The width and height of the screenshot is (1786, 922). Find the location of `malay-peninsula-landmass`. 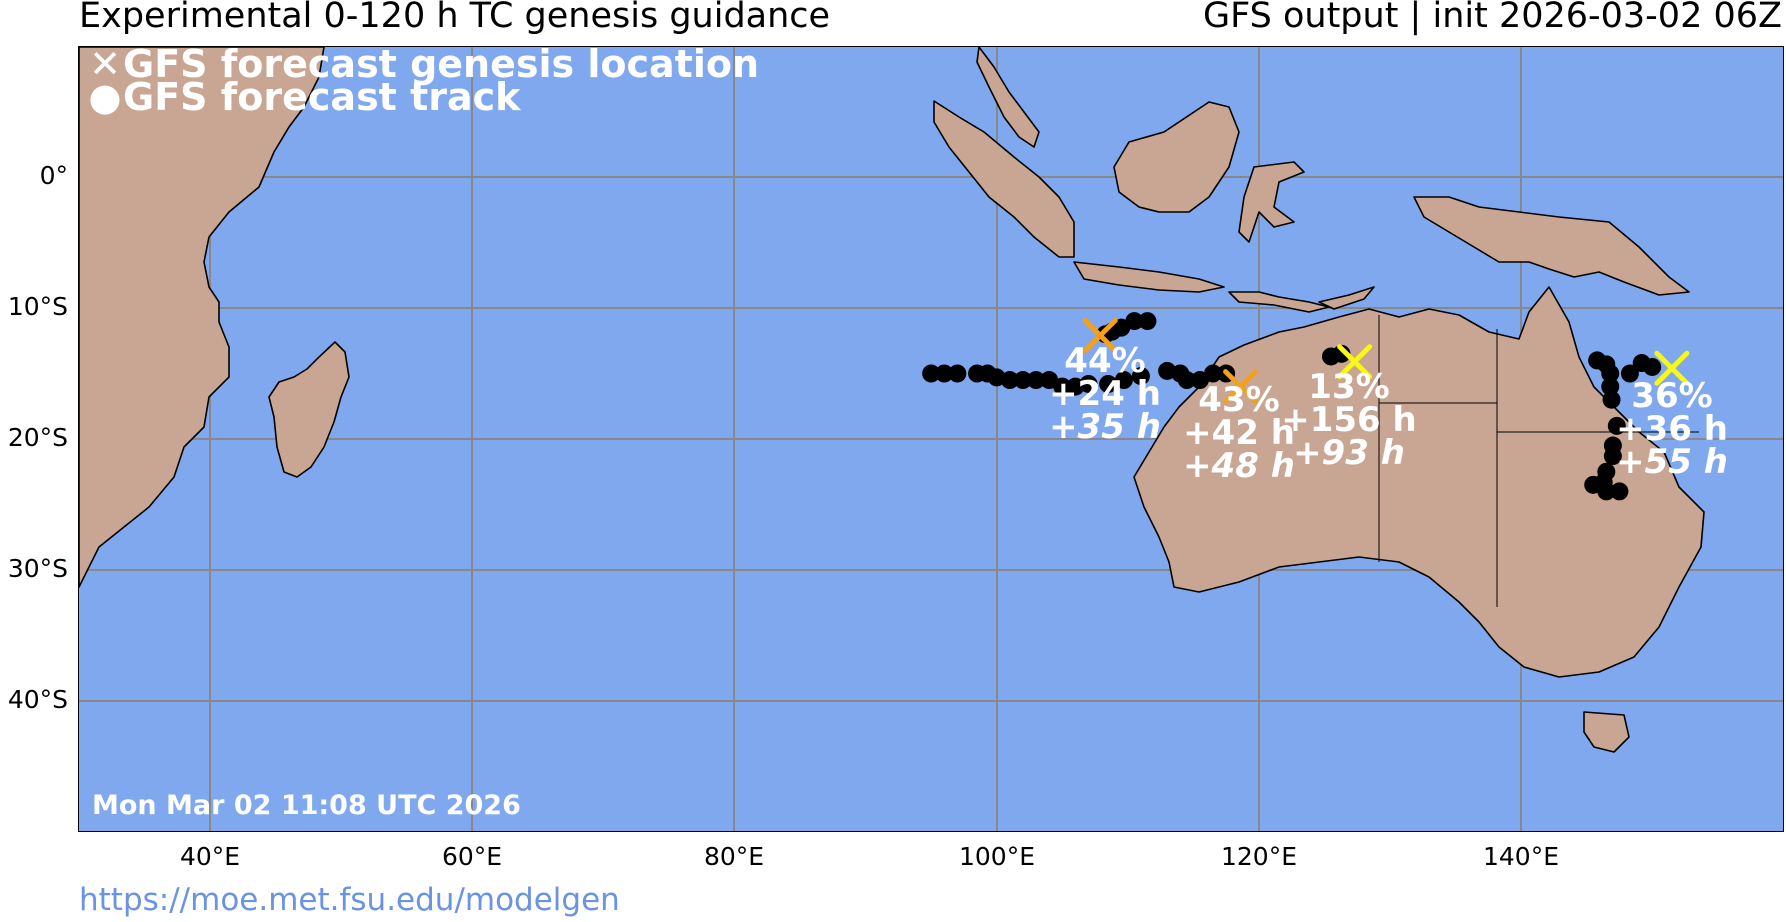

malay-peninsula-landmass is located at coordinates (1008, 97).